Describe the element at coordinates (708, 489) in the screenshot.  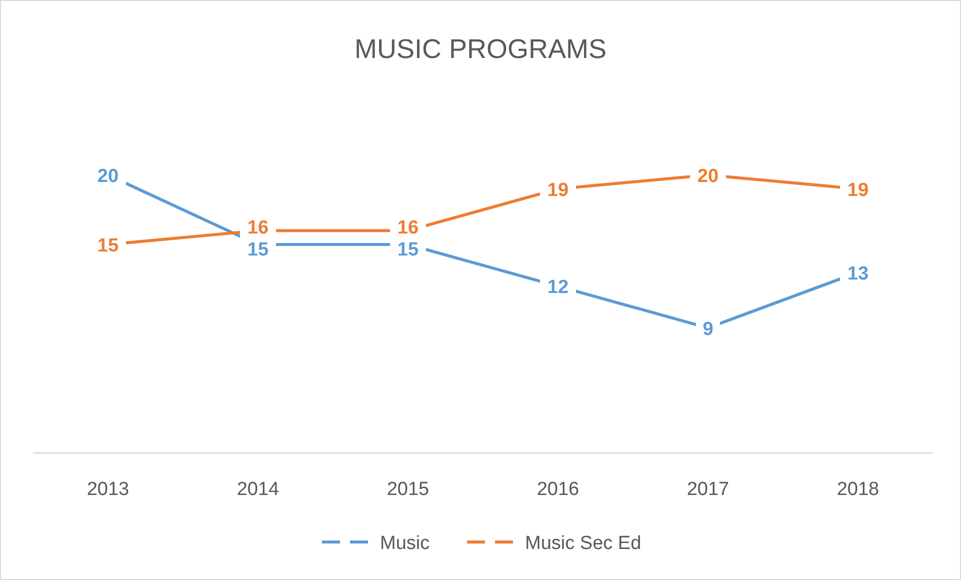
I see `x-tick-label: 2017` at that location.